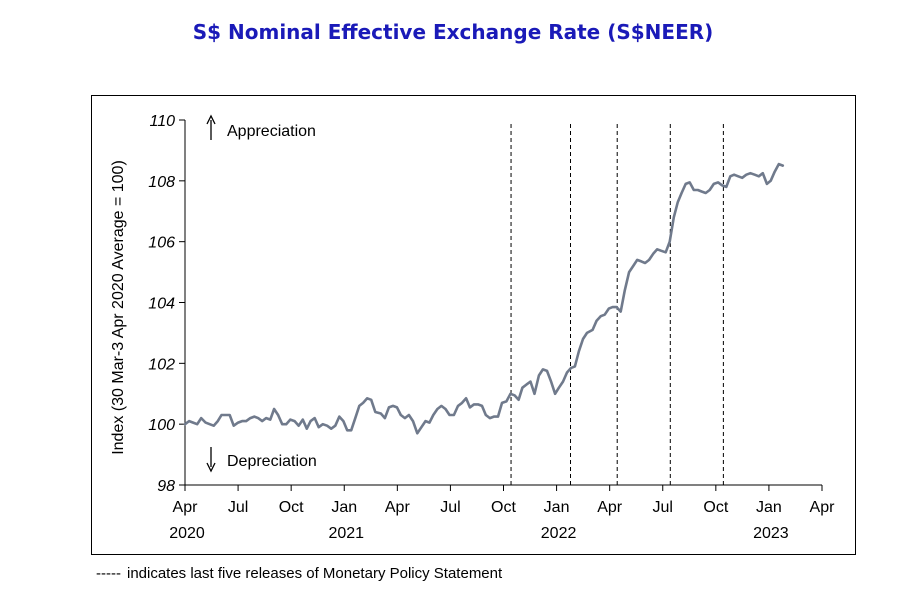 The height and width of the screenshot is (602, 906). What do you see at coordinates (108, 573) in the screenshot?
I see `footnote-dash: -----` at bounding box center [108, 573].